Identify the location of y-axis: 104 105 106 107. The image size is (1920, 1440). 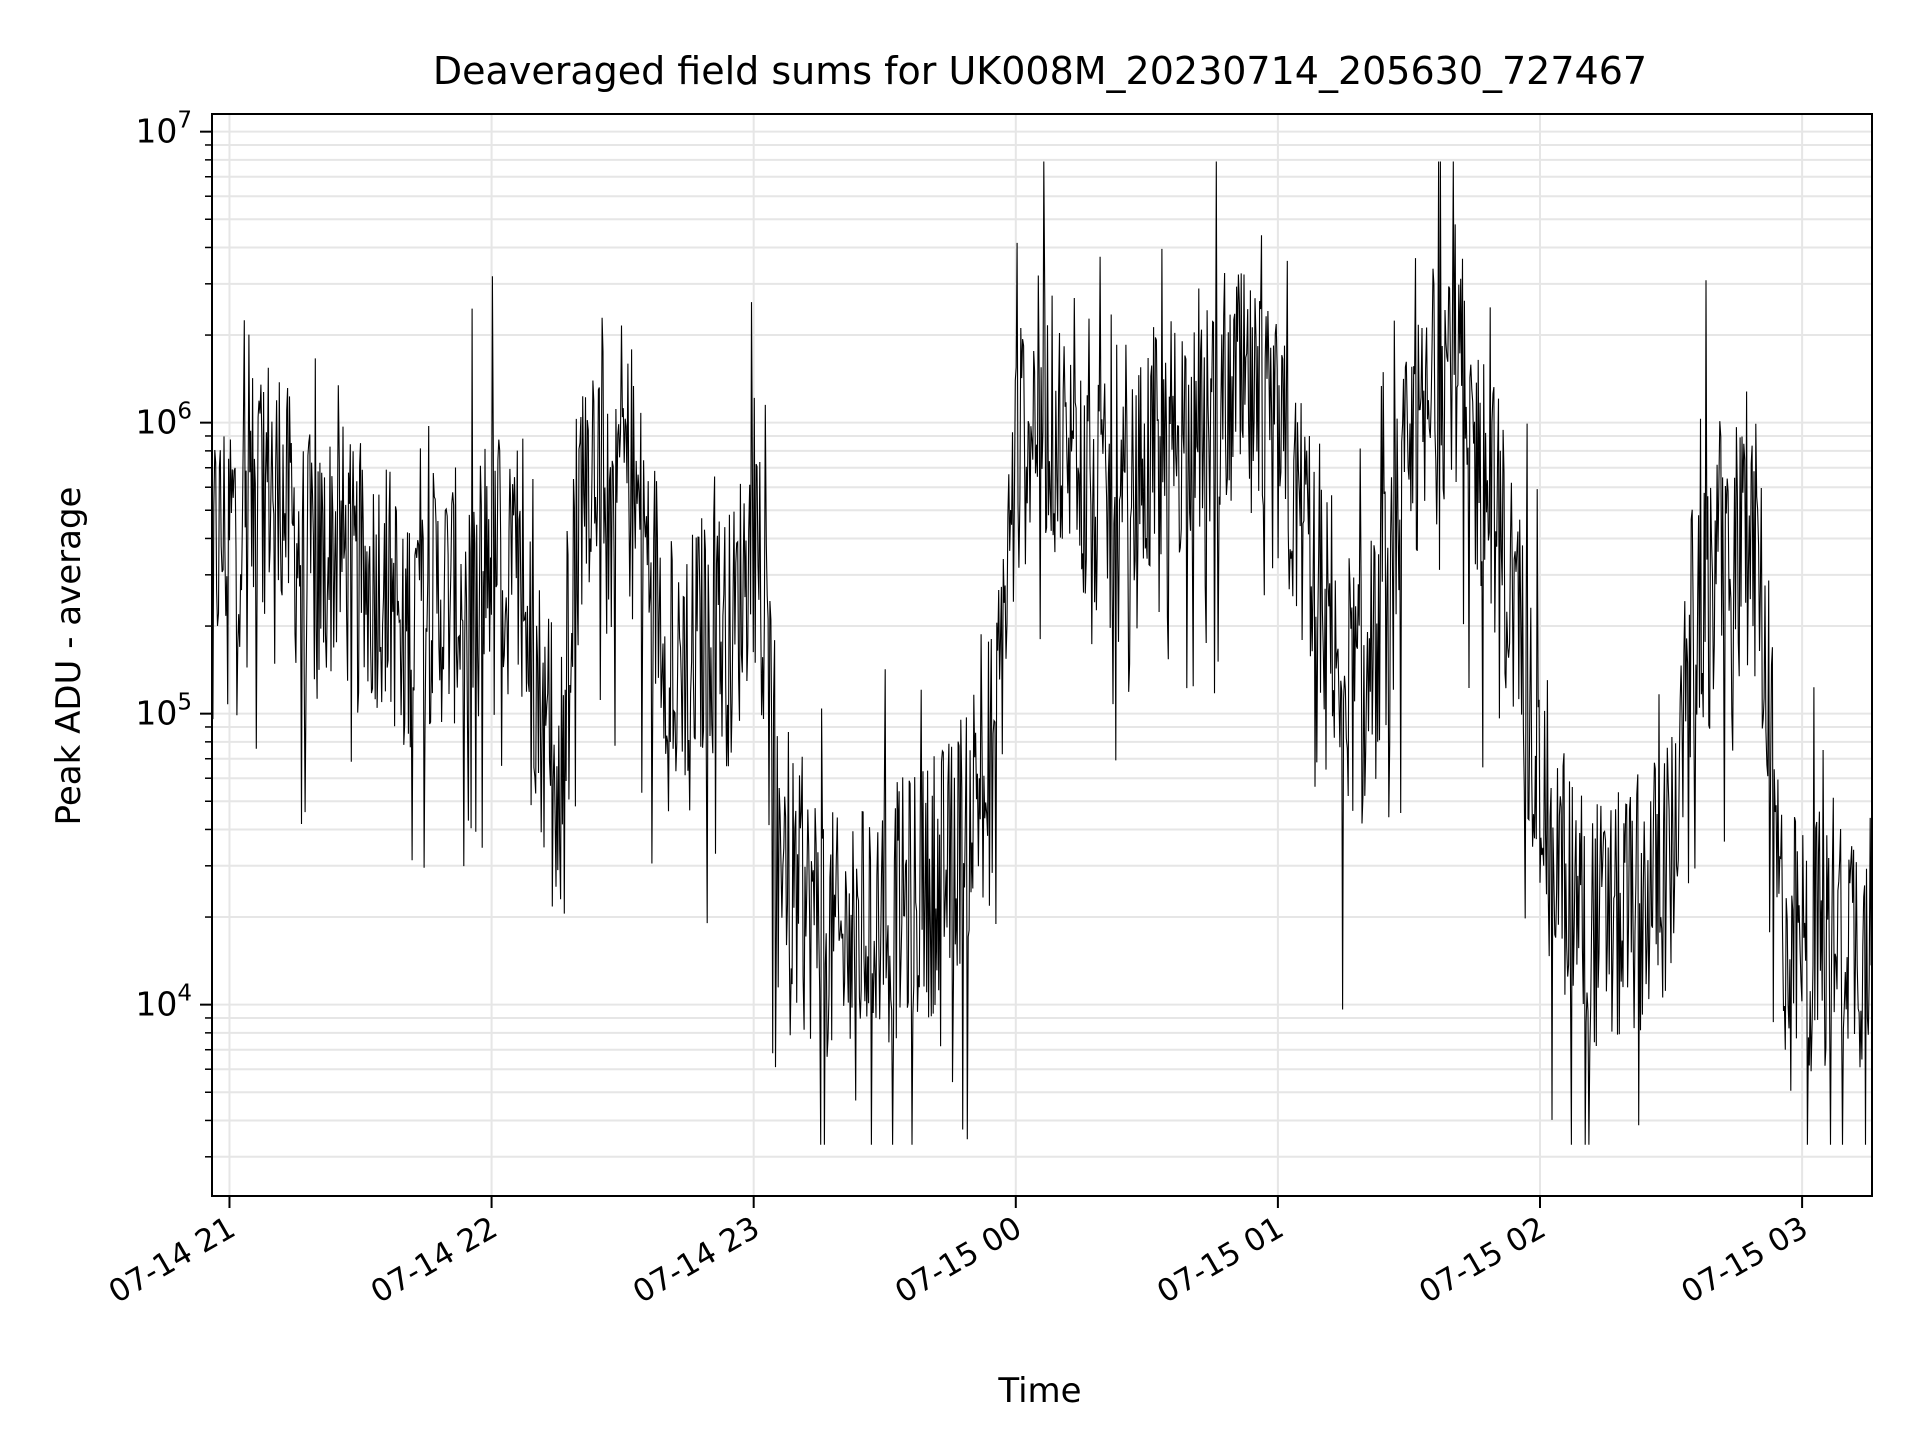
(173, 633).